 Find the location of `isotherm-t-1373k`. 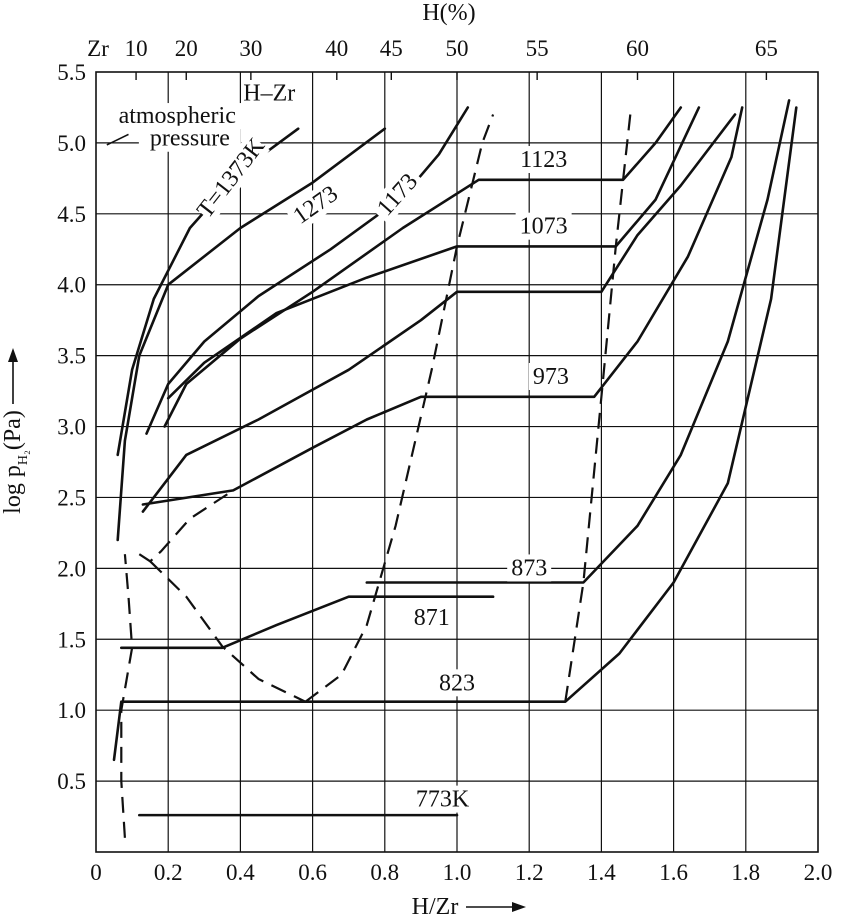

isotherm-t-1373k is located at coordinates (208, 292).